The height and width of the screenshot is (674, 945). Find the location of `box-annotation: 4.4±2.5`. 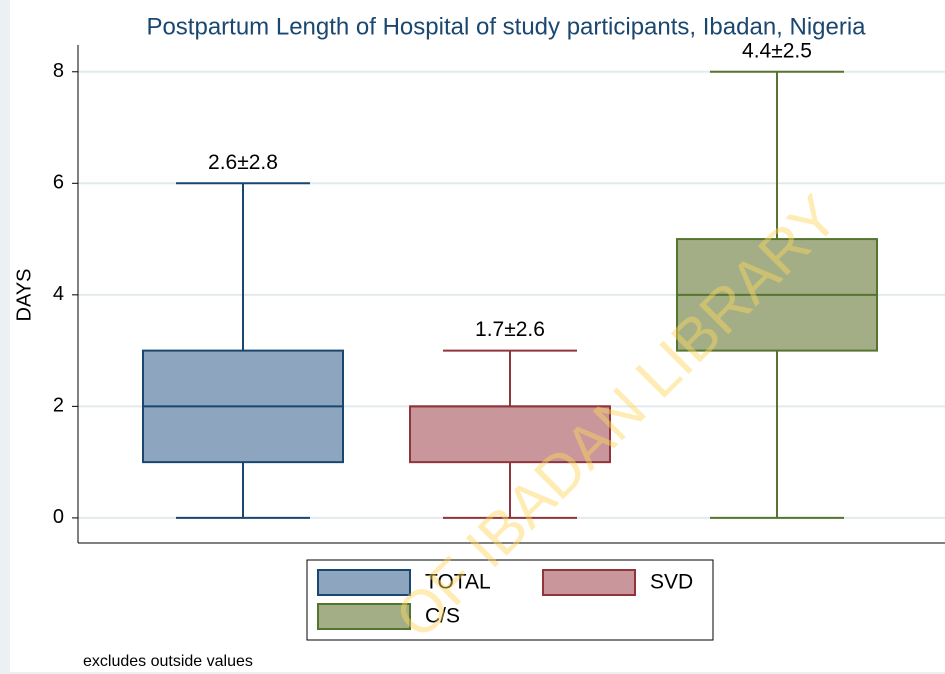

box-annotation: 4.4±2.5 is located at coordinates (777, 50).